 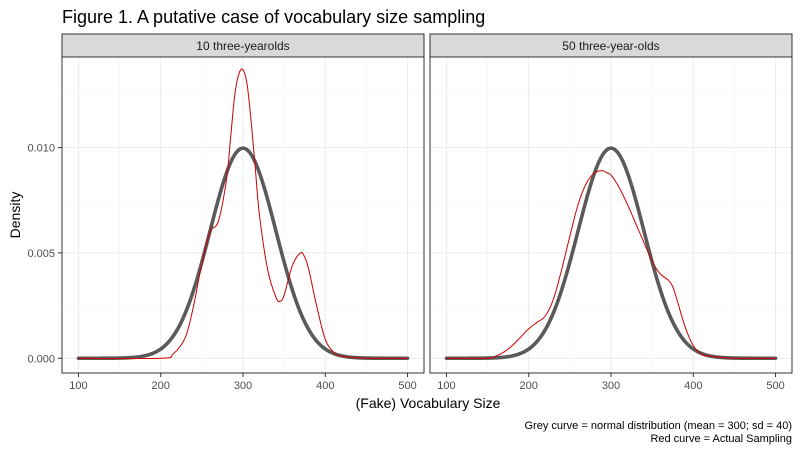 I want to click on facet-label-2: 50 three-year-olds, so click(x=610, y=46).